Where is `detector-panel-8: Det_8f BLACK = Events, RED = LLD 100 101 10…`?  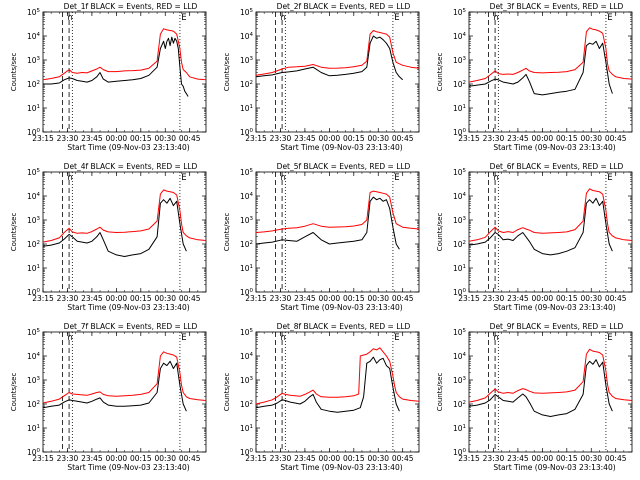 detector-panel-8: Det_8f BLACK = Events, RED = LLD 100 101 10… is located at coordinates (321, 397).